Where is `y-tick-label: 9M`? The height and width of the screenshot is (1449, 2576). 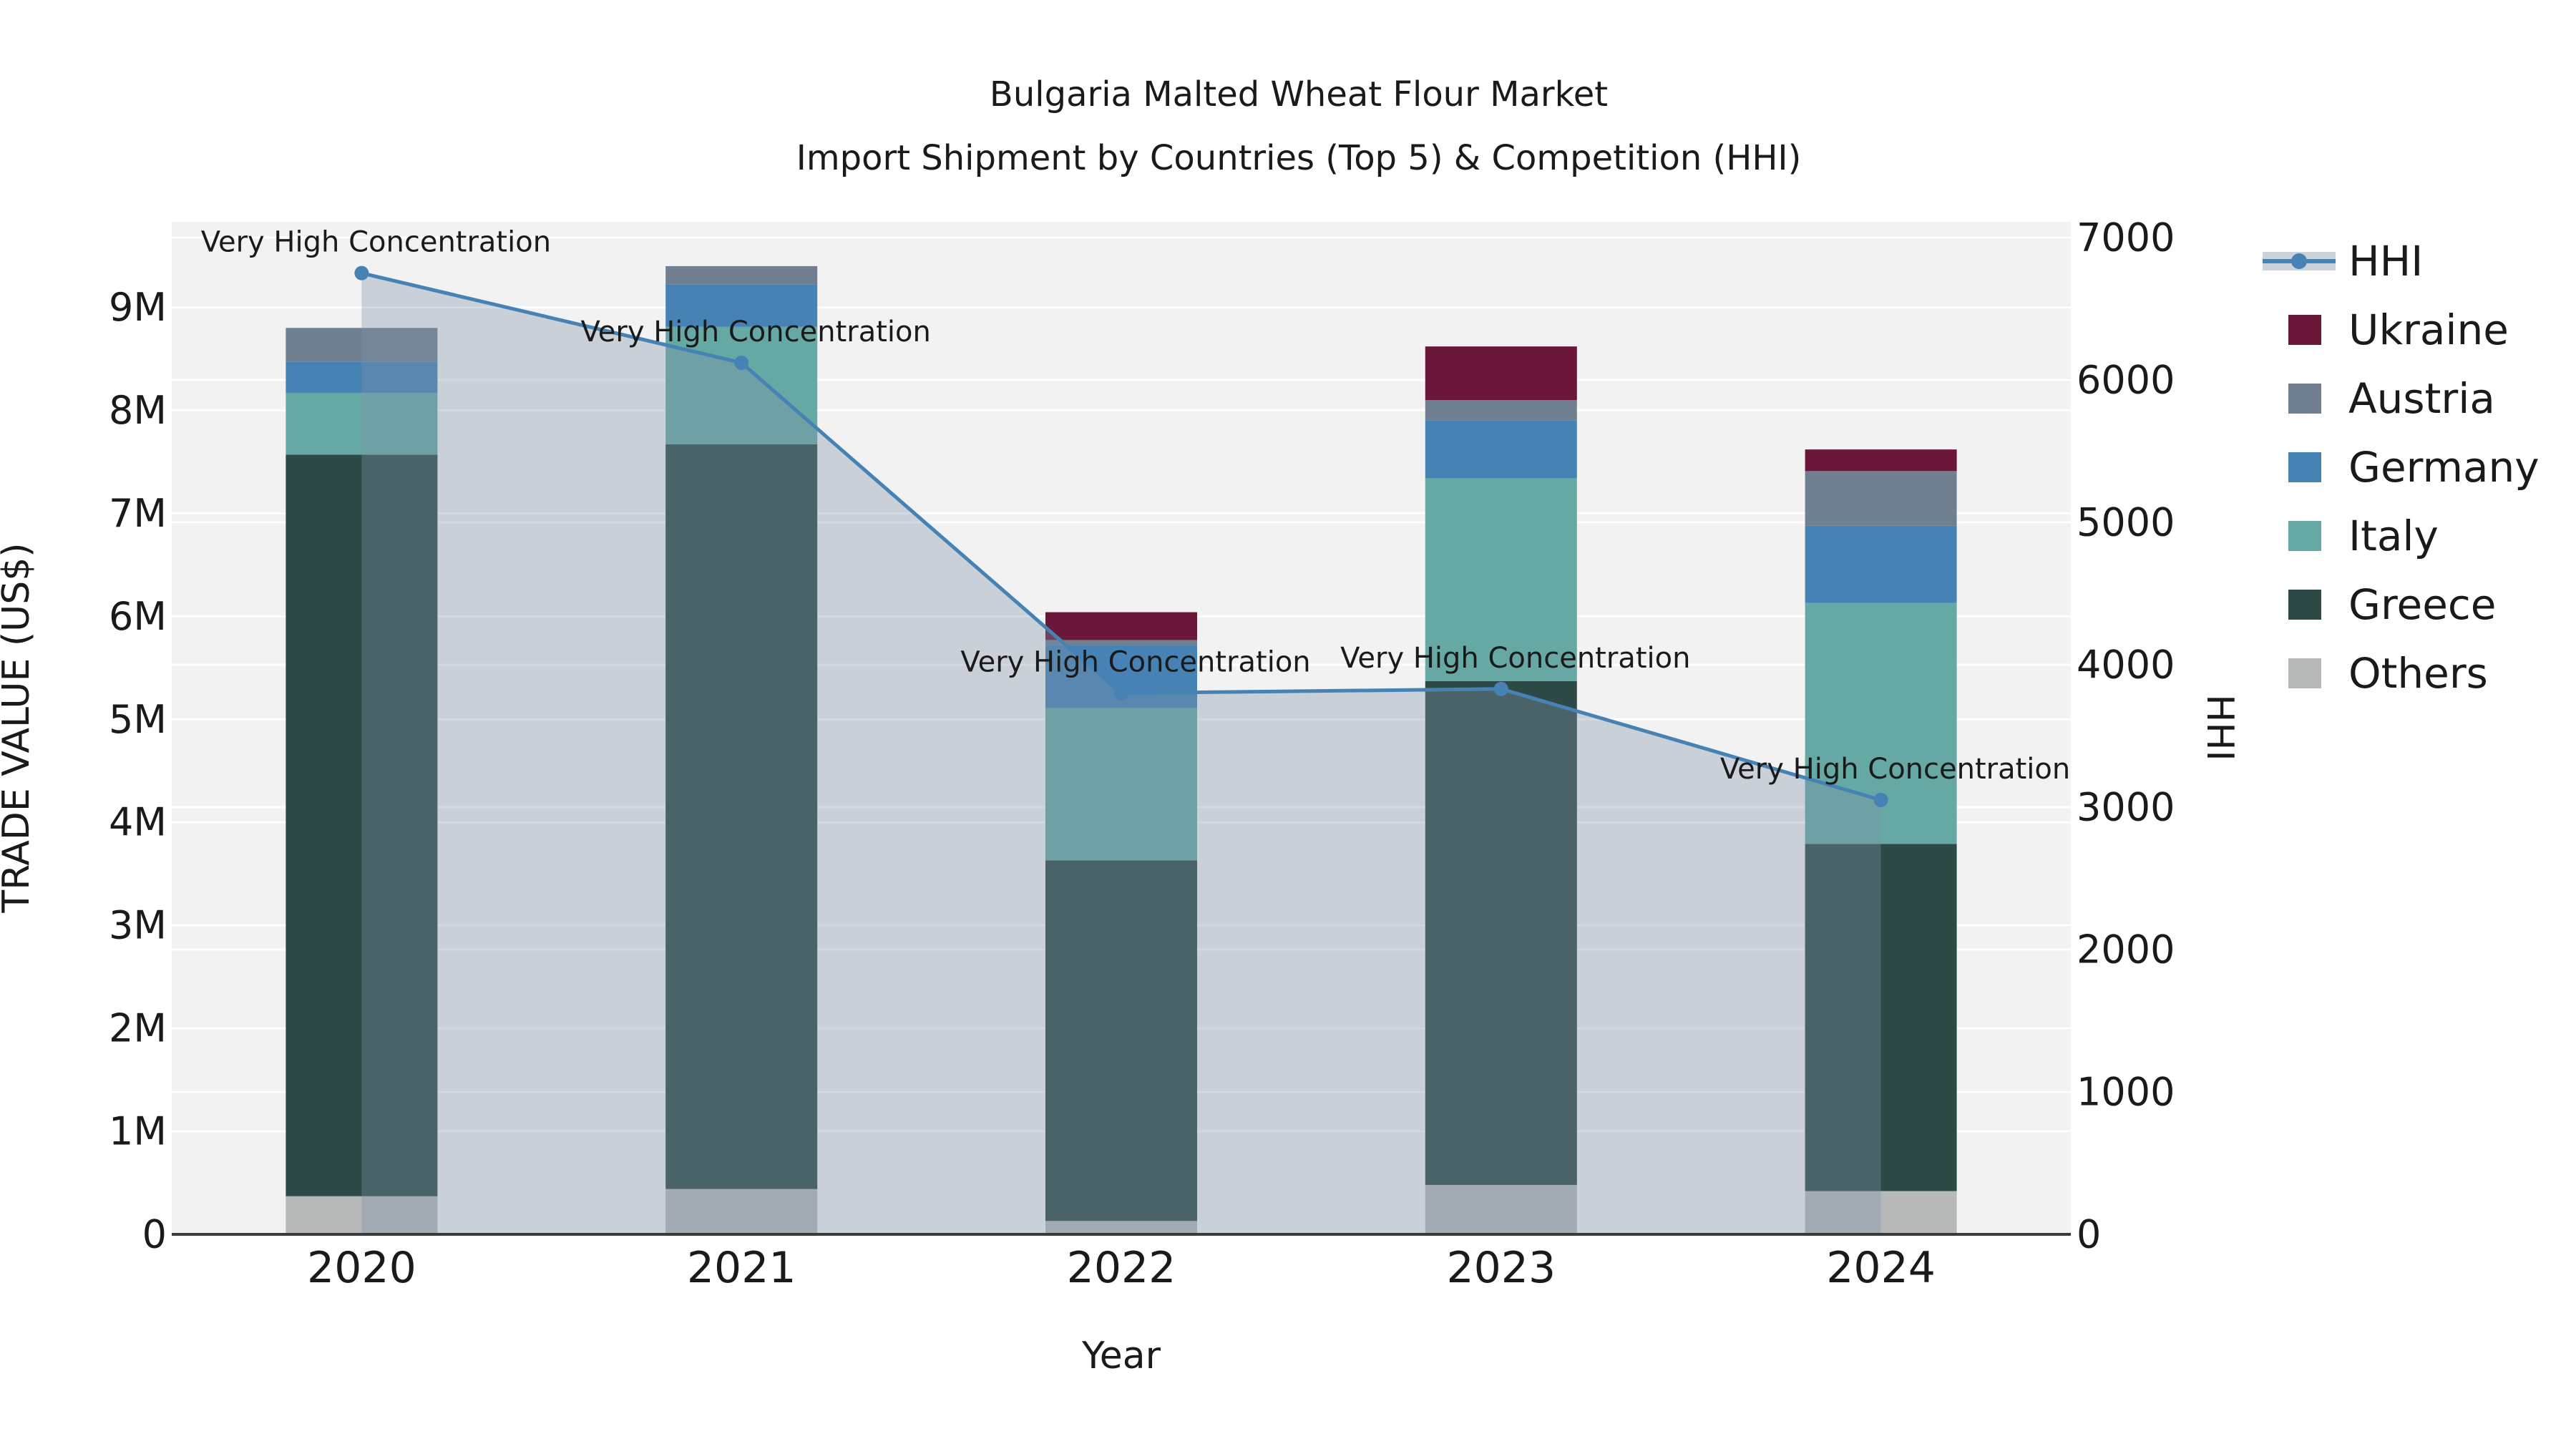
y-tick-label: 9M is located at coordinates (138, 307).